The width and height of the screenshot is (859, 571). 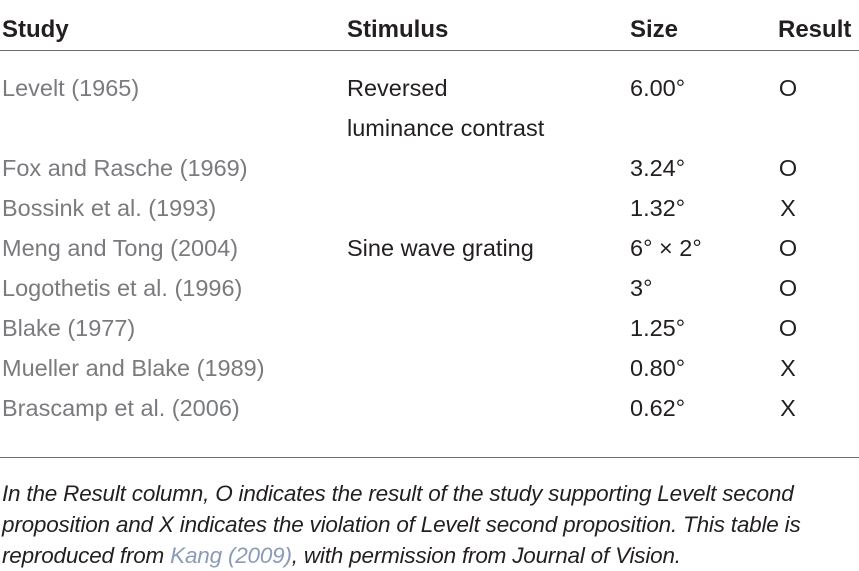 What do you see at coordinates (172, 128) in the screenshot?
I see `study-cell` at bounding box center [172, 128].